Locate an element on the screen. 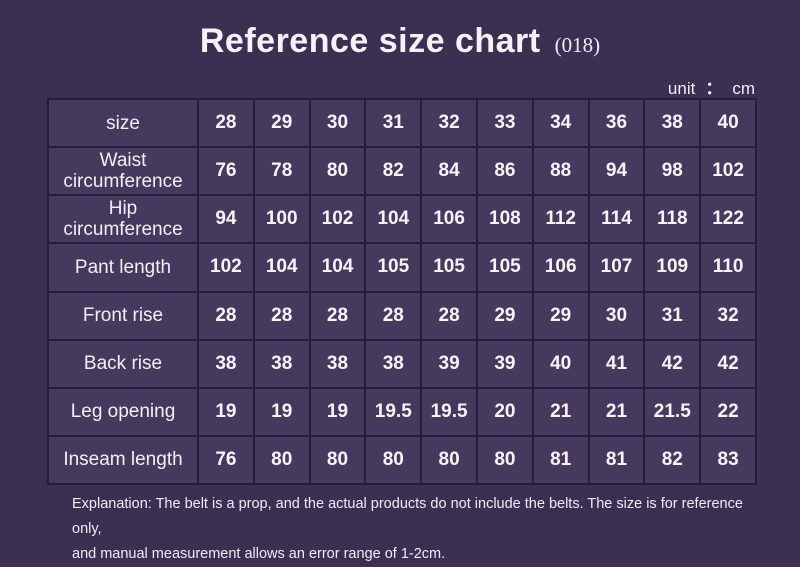 Image resolution: width=800 pixels, height=567 pixels. value-cell: 83 is located at coordinates (728, 460).